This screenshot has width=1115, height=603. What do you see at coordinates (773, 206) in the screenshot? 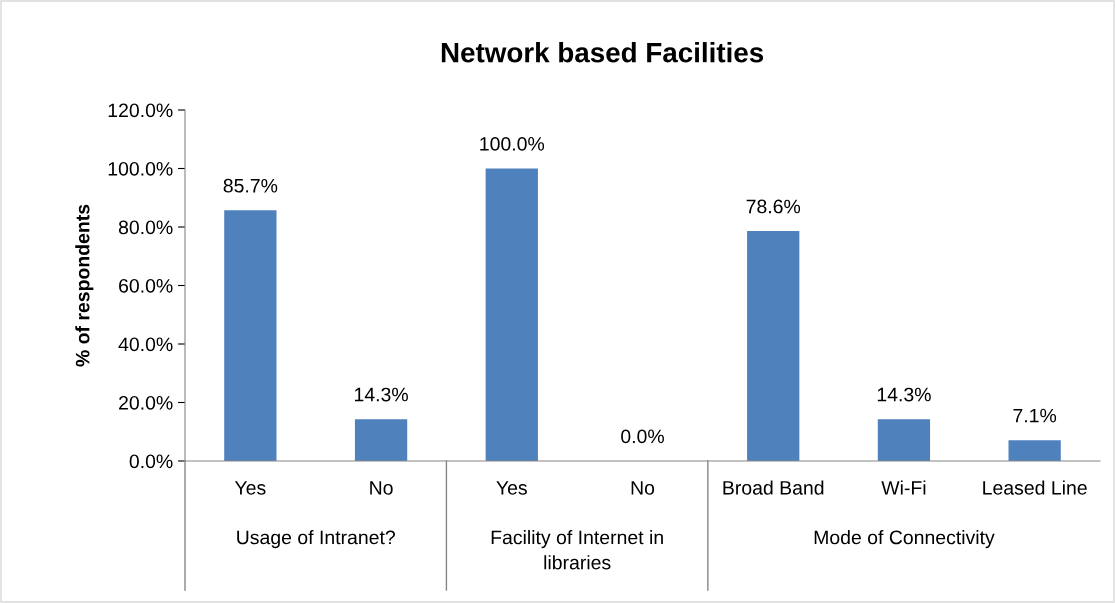
I see `data-label: 78.6%` at bounding box center [773, 206].